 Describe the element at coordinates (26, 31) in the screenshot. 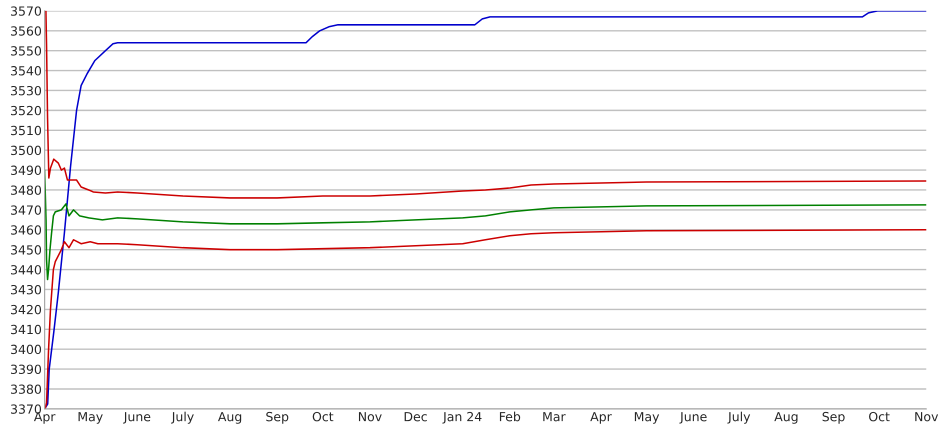

I see `y-tick-label: 3560` at that location.